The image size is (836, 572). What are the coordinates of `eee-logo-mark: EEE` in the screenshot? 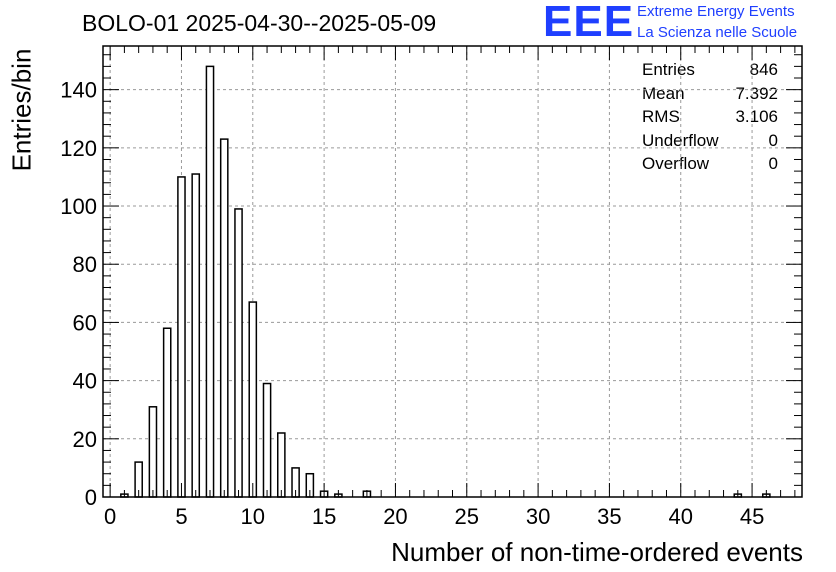 It's located at (589, 23).